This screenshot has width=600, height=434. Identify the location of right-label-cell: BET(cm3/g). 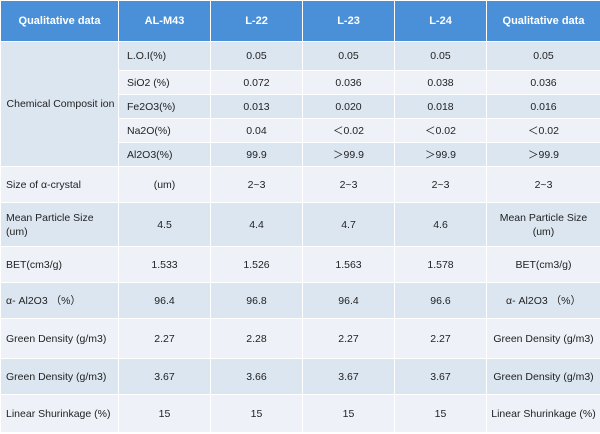
(543, 264).